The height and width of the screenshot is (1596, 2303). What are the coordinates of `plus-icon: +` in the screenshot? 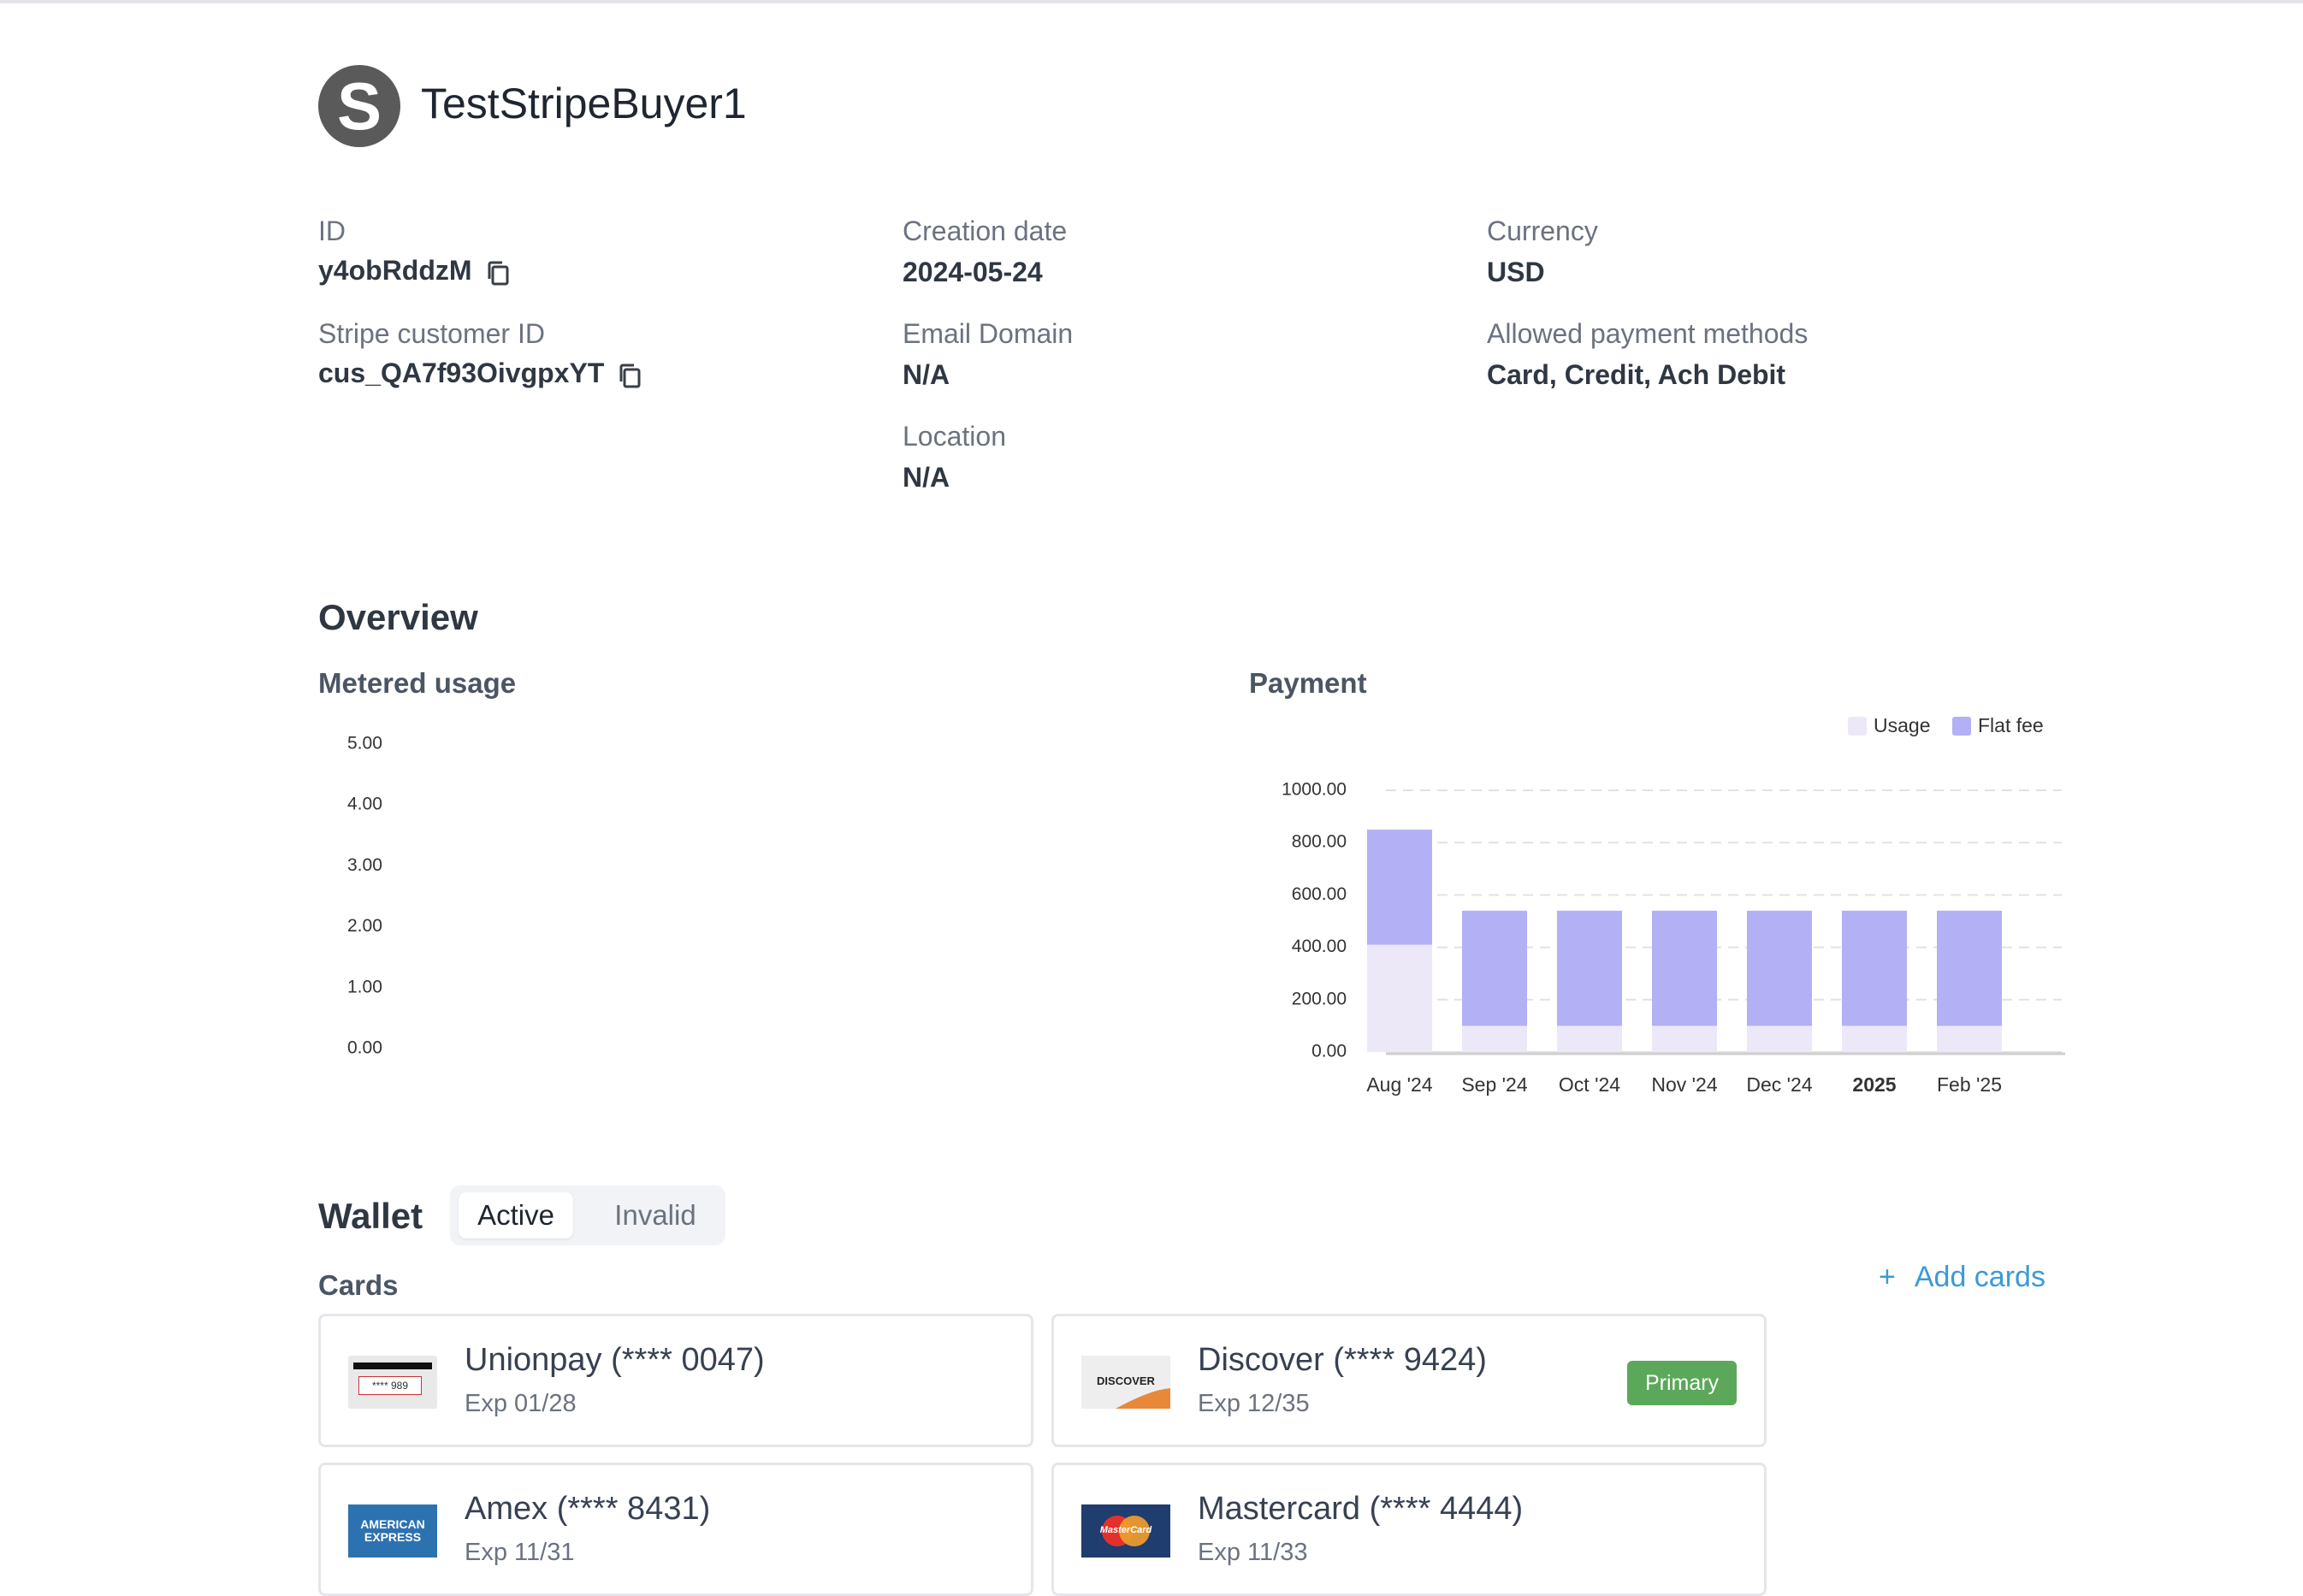 It's located at (1887, 1277).